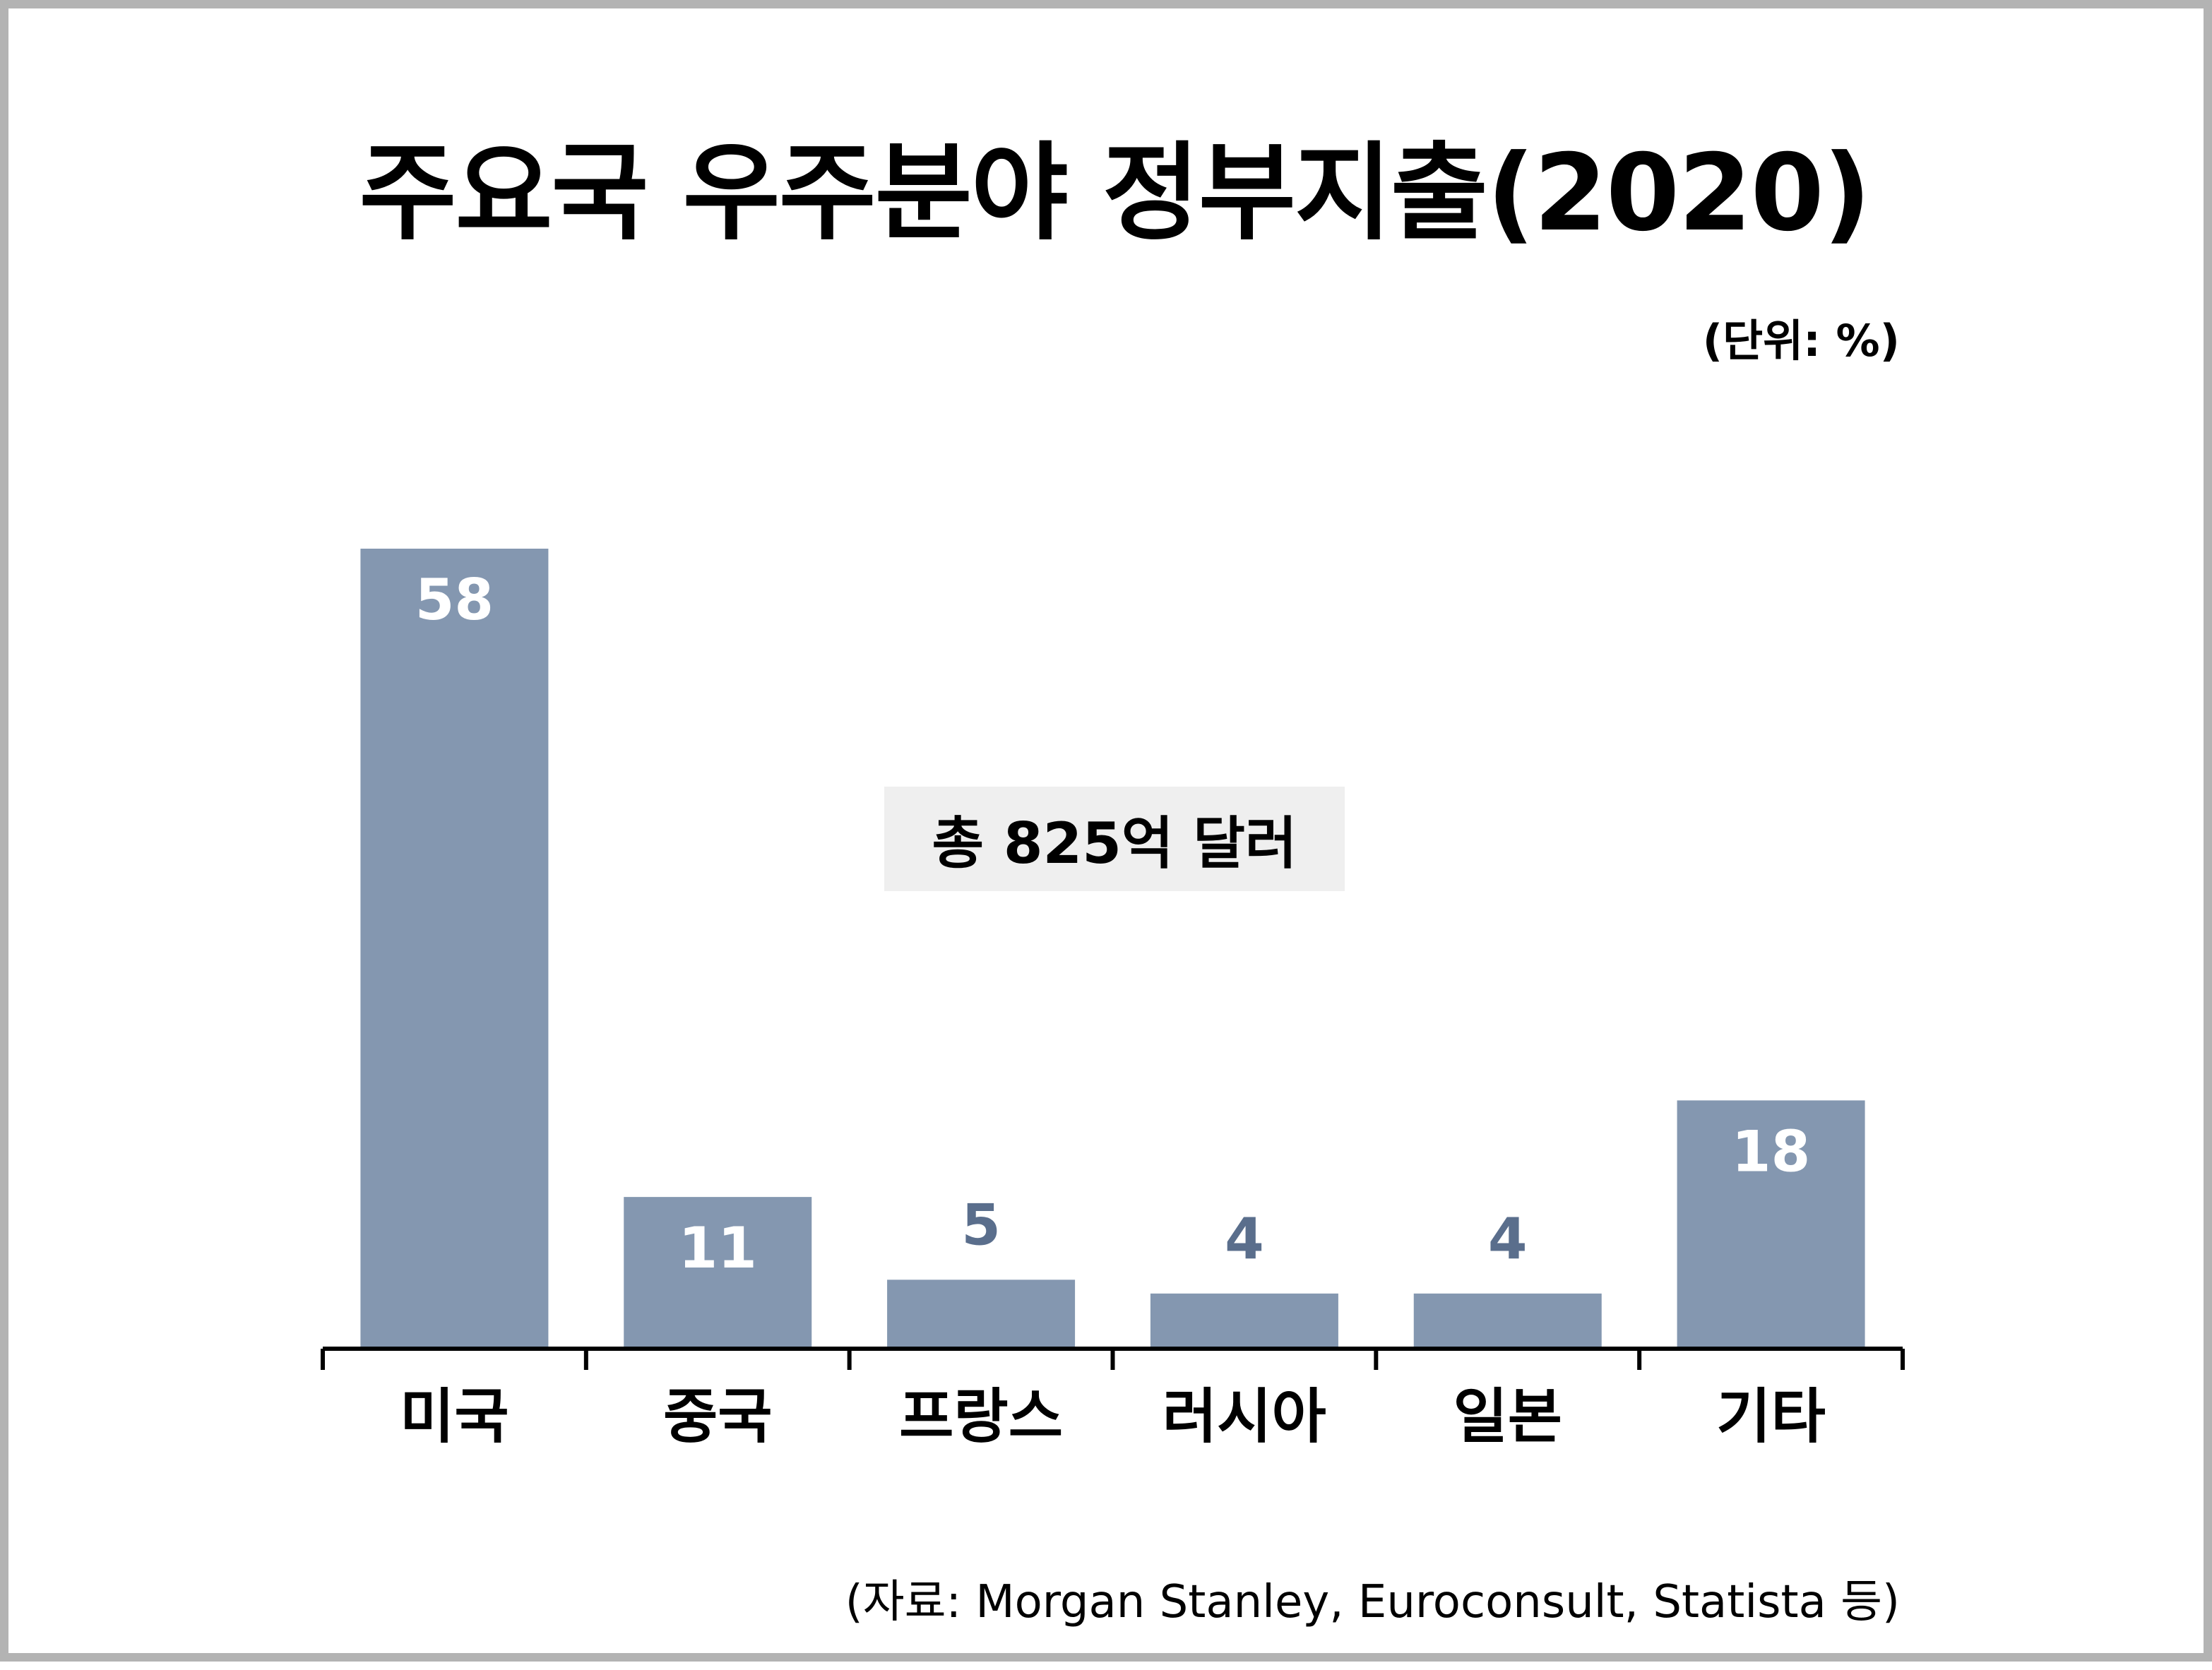 The height and width of the screenshot is (1670, 2212). Describe the element at coordinates (1801, 340) in the screenshot. I see `unit-note: (단위: %)` at that location.